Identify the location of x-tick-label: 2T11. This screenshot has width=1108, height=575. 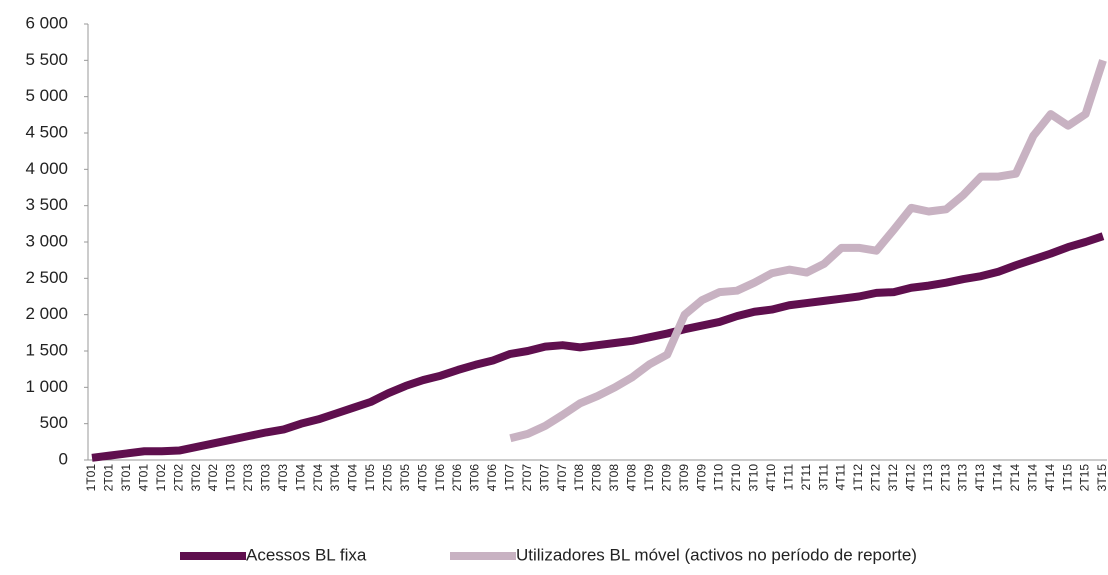
(806, 477).